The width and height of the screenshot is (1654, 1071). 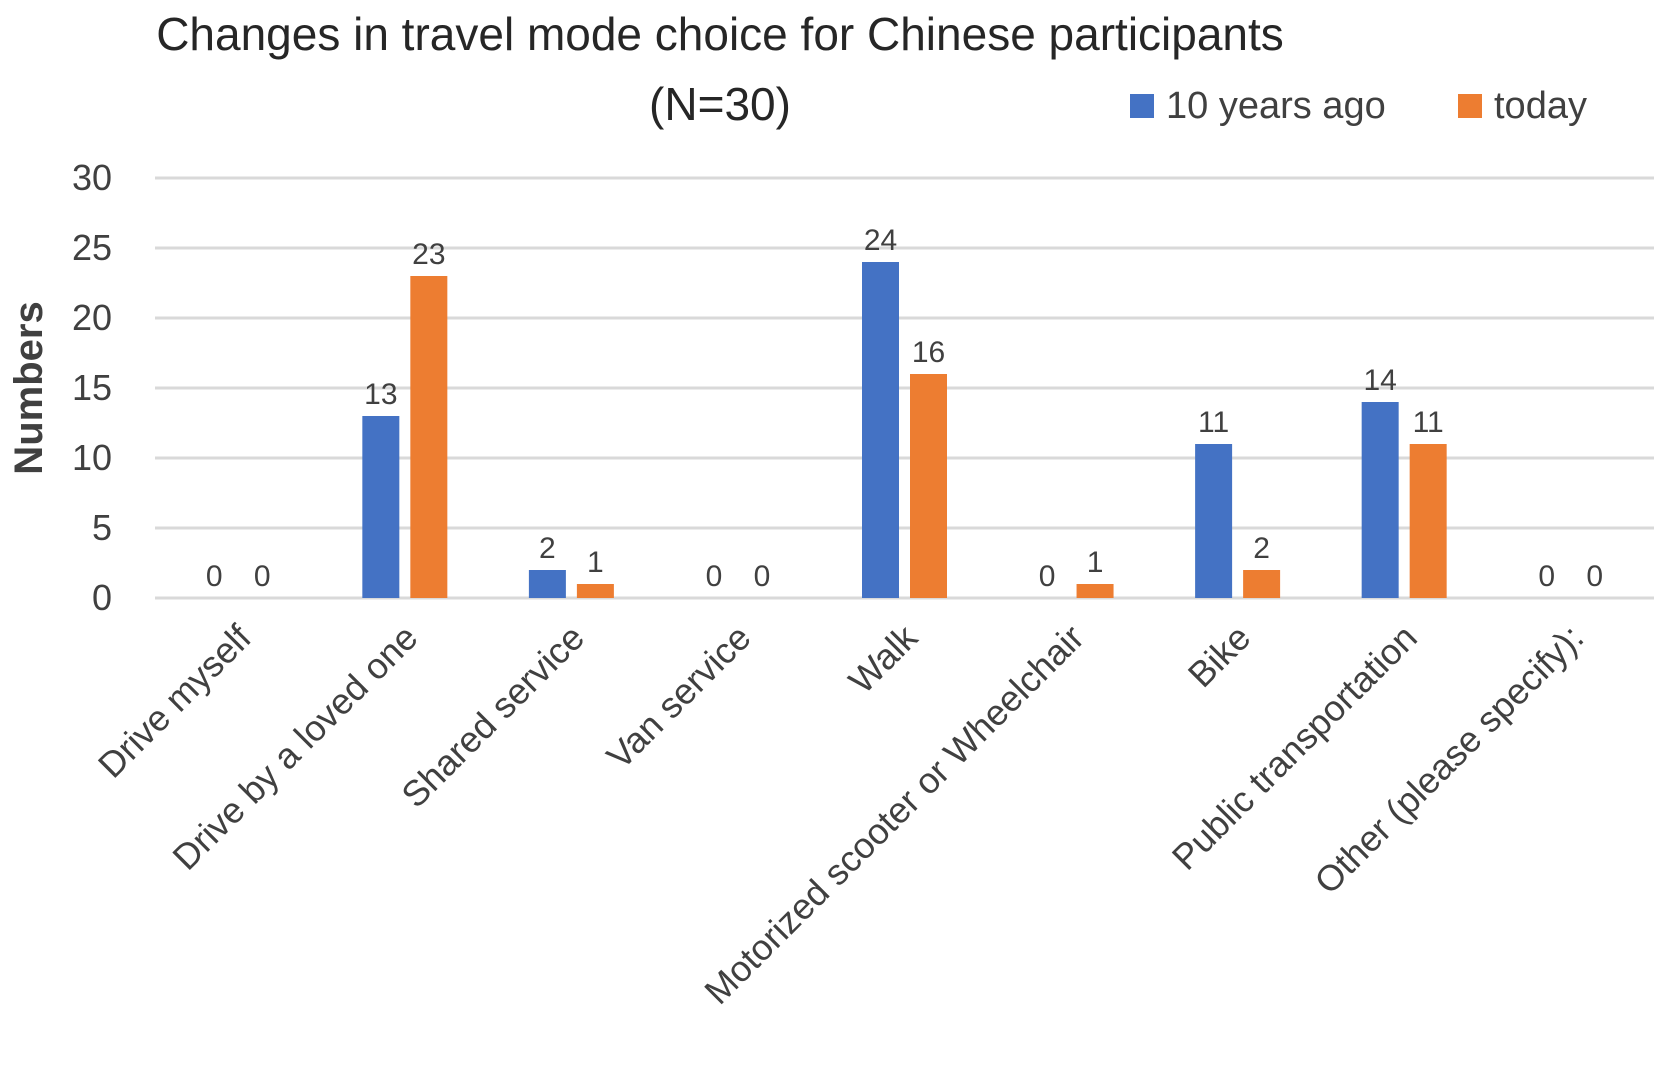 I want to click on x-category-label: Bike, so click(x=1219, y=656).